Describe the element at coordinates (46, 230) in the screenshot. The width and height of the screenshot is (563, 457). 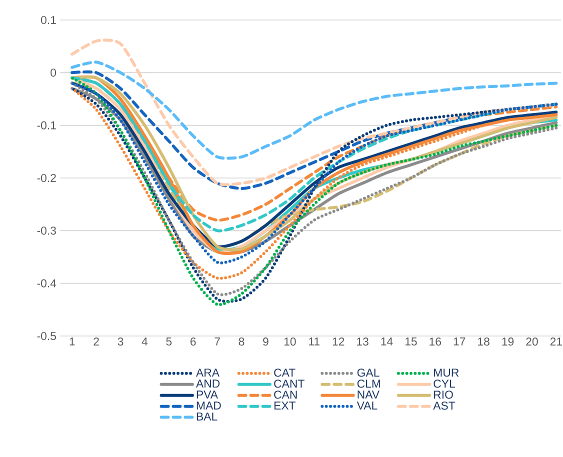
I see `y-tick-label: -0.3` at that location.